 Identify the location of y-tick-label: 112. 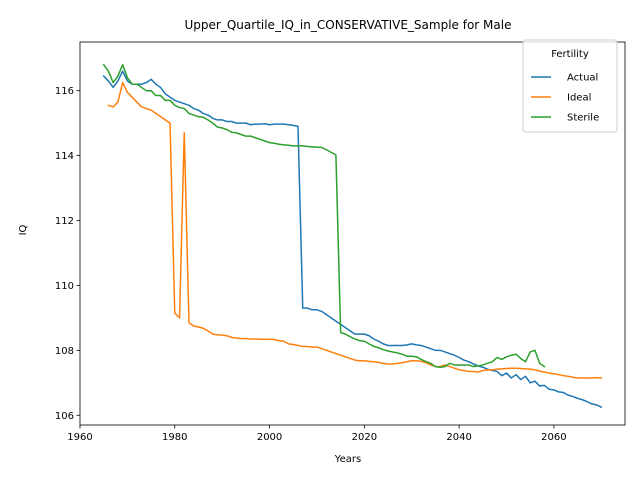
(64, 221).